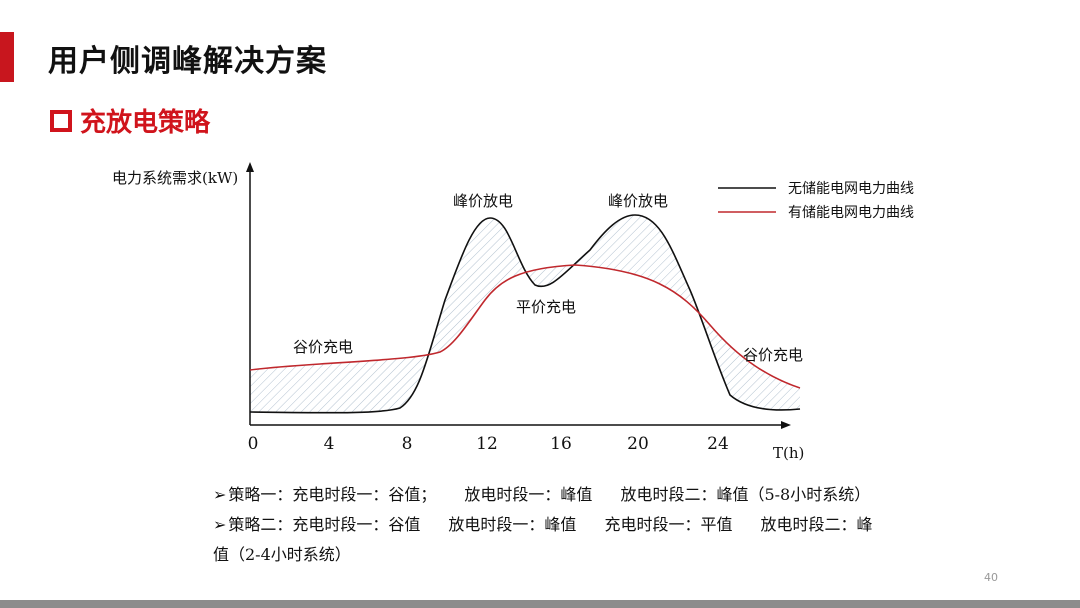 This screenshot has height=608, width=1080. What do you see at coordinates (991, 577) in the screenshot?
I see `page-number: 40` at bounding box center [991, 577].